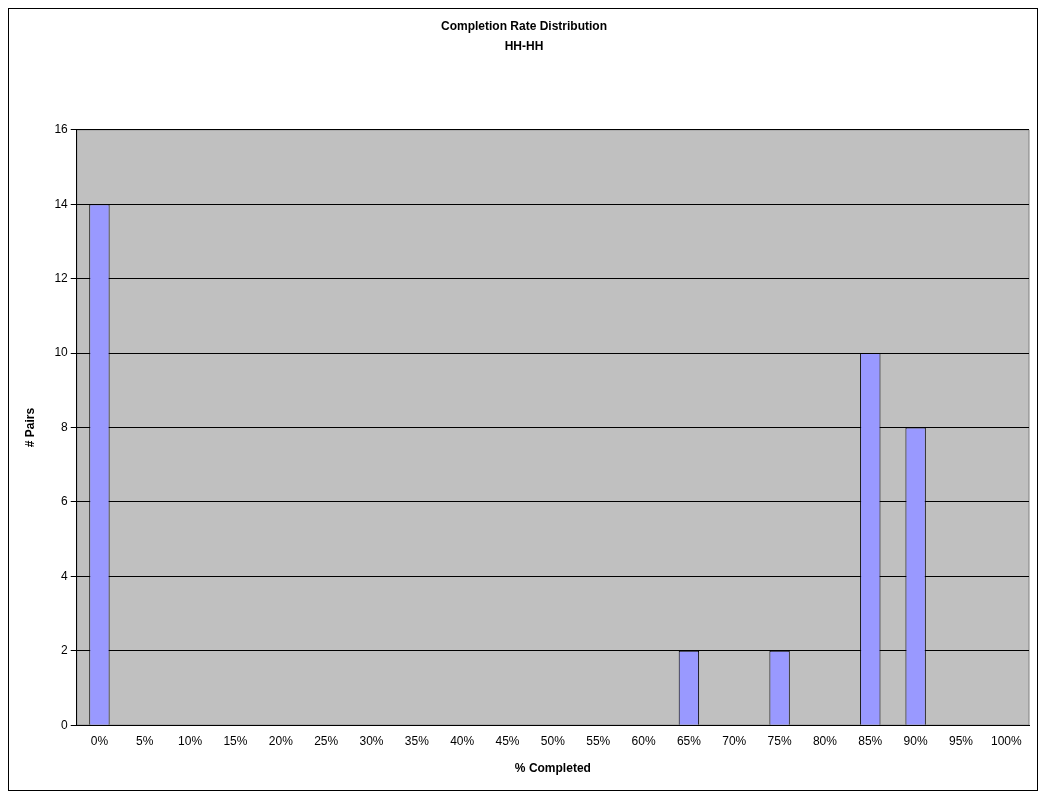 Image resolution: width=1046 pixels, height=799 pixels. I want to click on x-tick-label: 5%, so click(145, 740).